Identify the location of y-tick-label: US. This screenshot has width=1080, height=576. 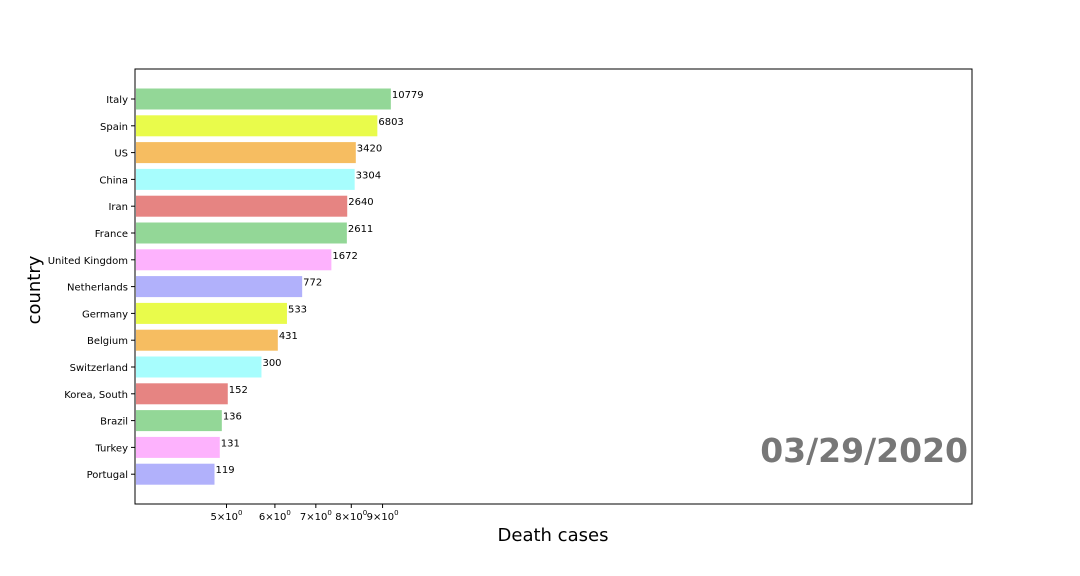
(121, 154).